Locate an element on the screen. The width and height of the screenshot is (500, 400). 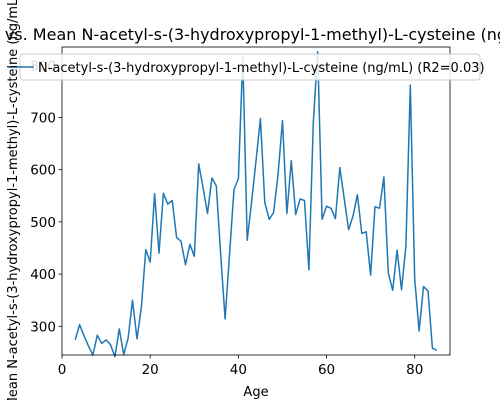
y-tick-label: 700 is located at coordinates (43, 118).